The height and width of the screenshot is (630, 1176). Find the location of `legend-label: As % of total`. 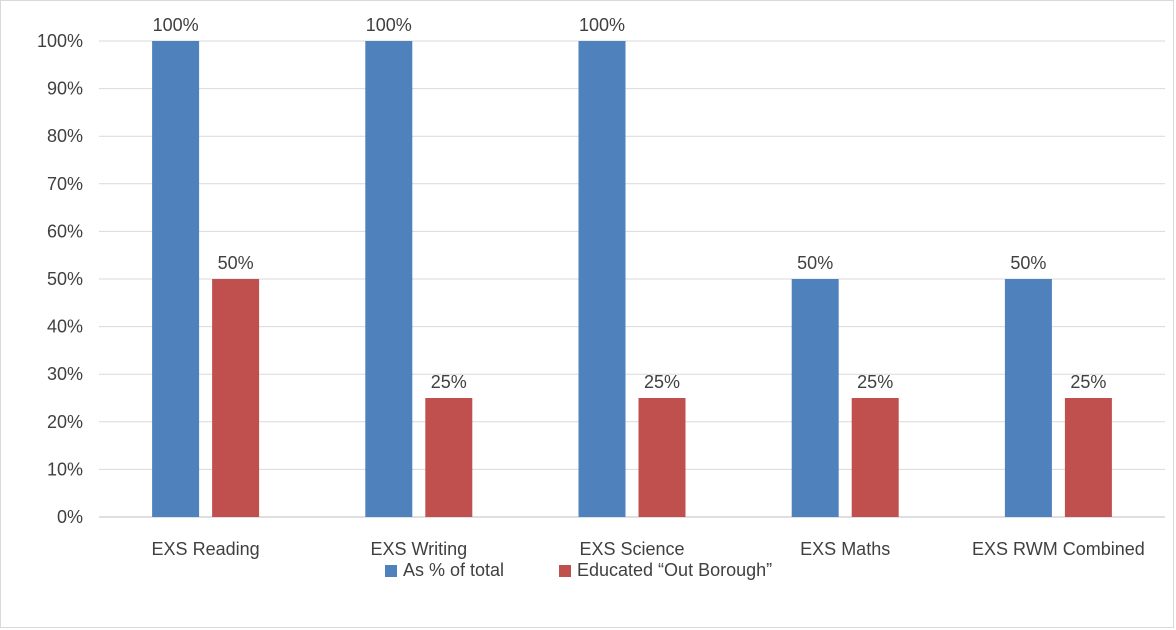

legend-label: As % of total is located at coordinates (453, 570).